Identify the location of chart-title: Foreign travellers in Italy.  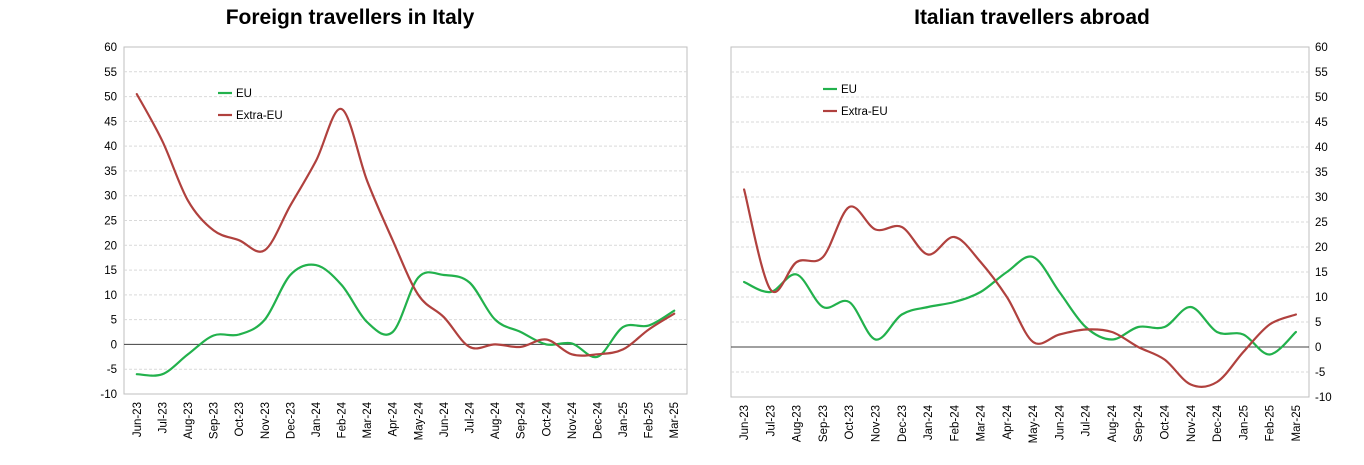
(350, 17).